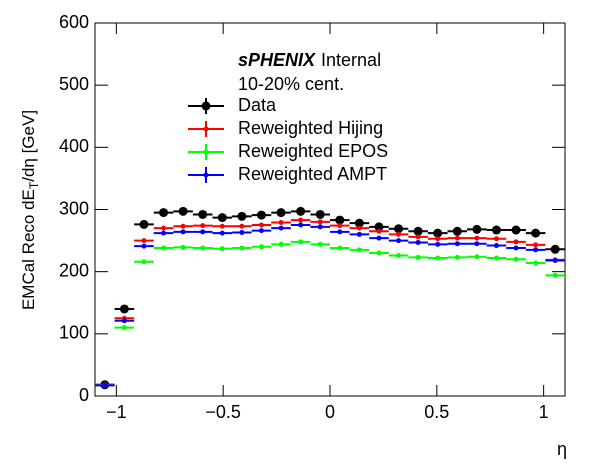  What do you see at coordinates (277, 60) in the screenshot?
I see `header-bold: sPHENIX` at bounding box center [277, 60].